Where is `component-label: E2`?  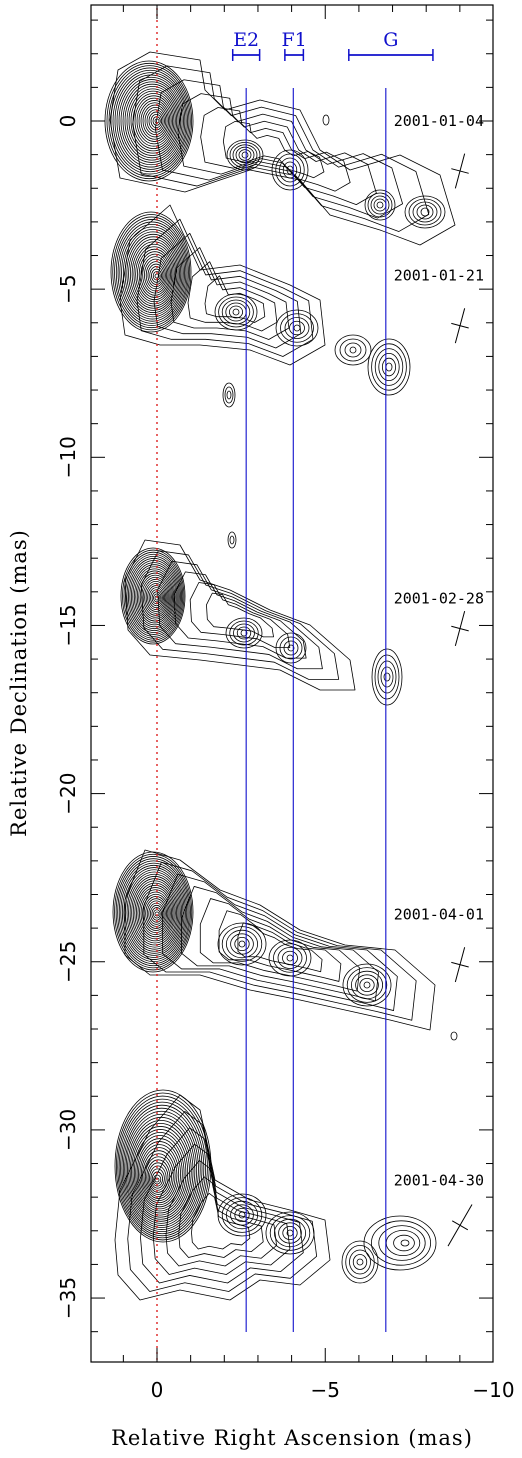
component-label: E2 is located at coordinates (246, 40).